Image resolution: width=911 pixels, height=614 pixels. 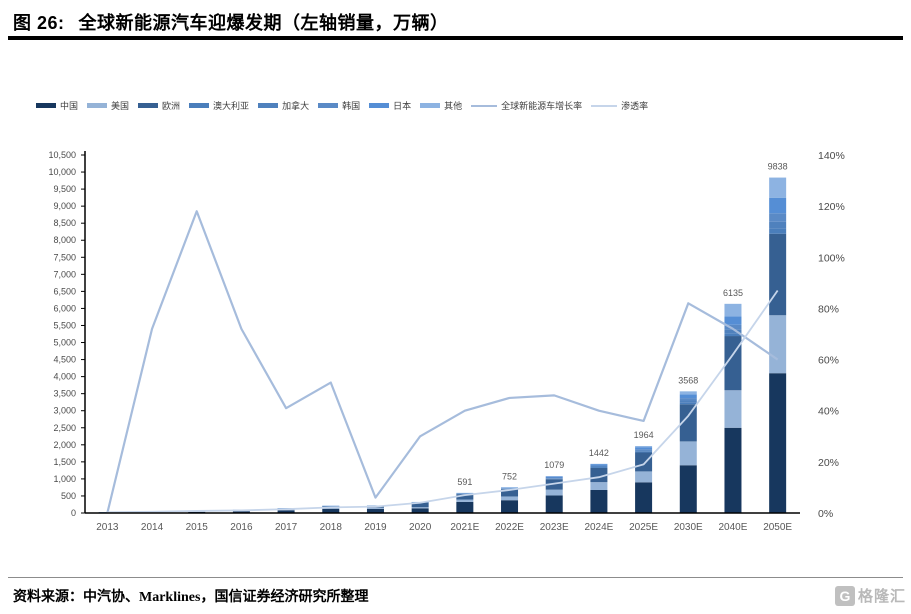 I want to click on legend-label-china: 中国, so click(x=69, y=106).